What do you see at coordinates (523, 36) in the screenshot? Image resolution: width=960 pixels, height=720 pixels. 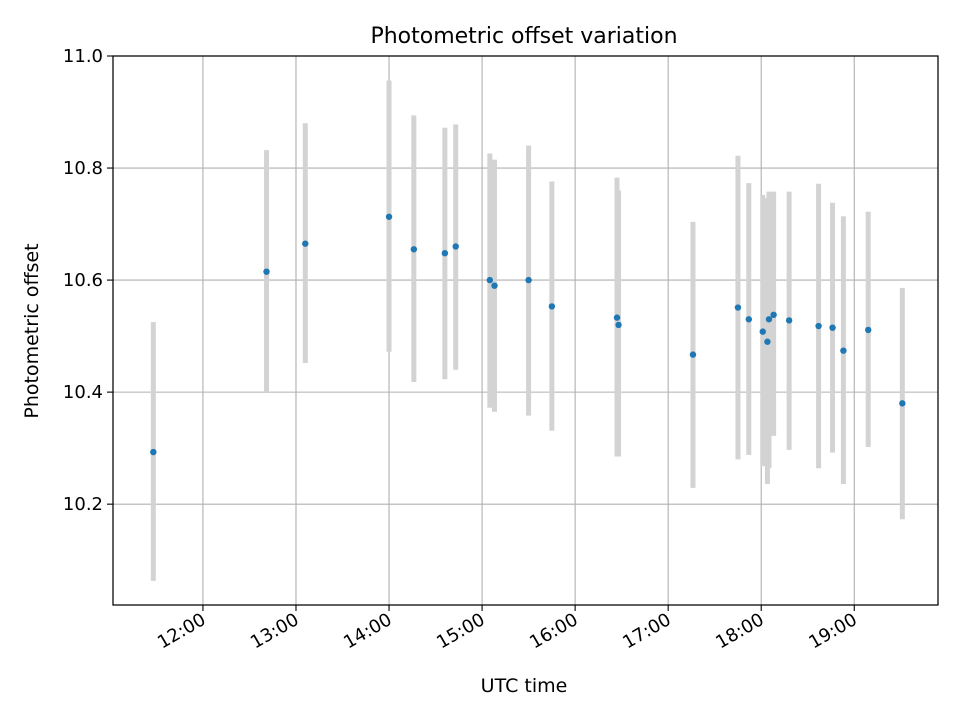 I see `chart-title: Photometric offset variation` at bounding box center [523, 36].